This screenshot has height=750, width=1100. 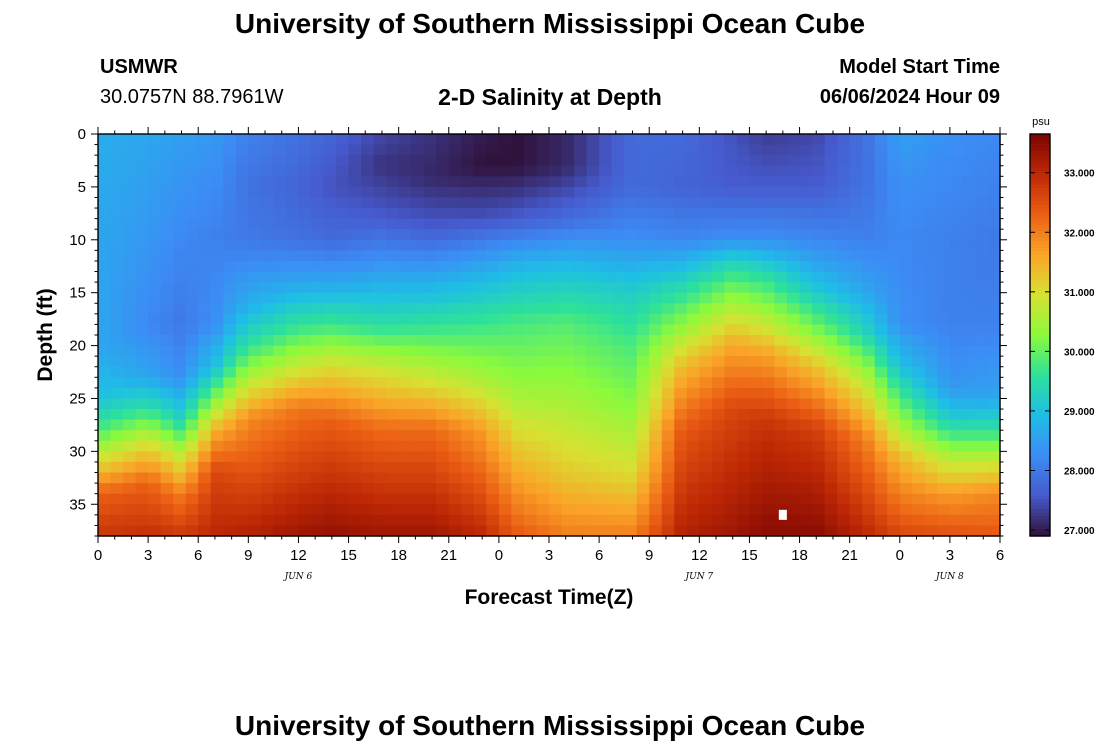 I want to click on x-tick-label: 12, so click(x=699, y=555).